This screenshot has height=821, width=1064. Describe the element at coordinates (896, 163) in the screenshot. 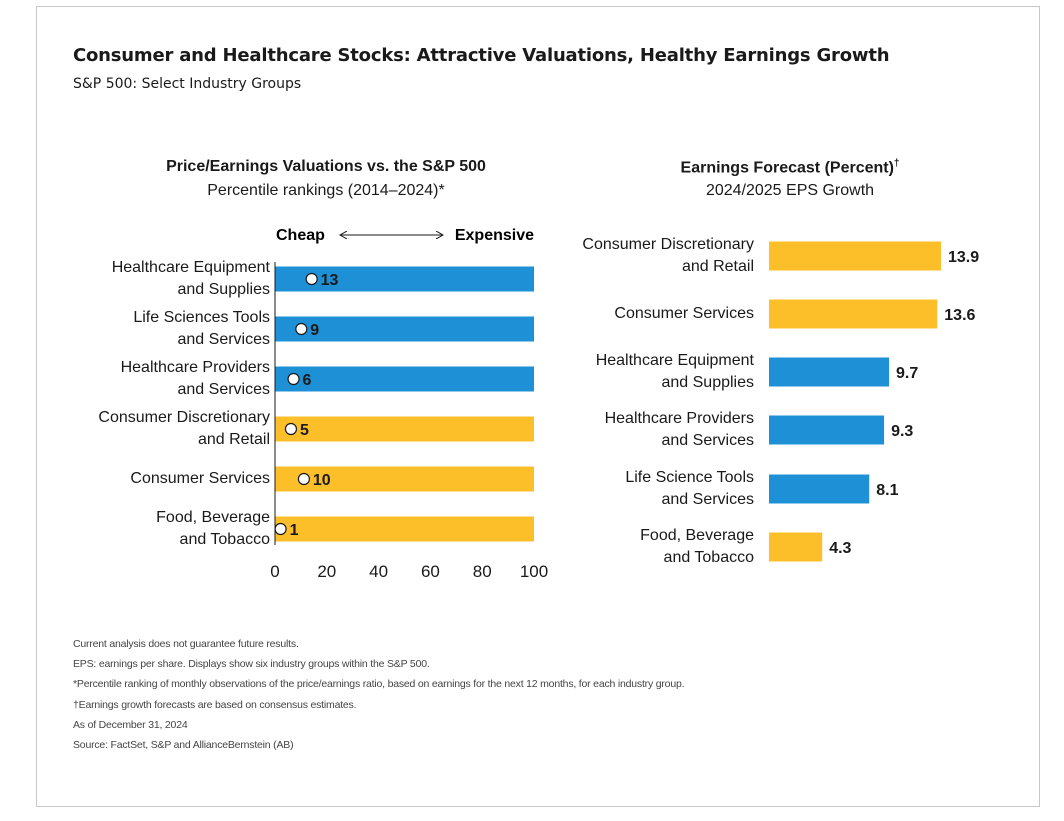

I see `dagger-mark: †` at that location.